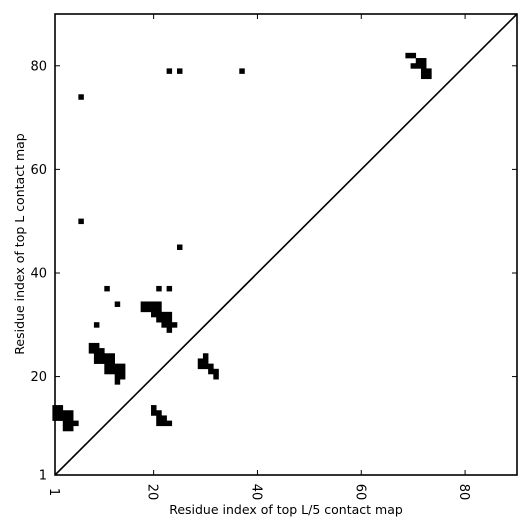 The height and width of the screenshot is (531, 531). Describe the element at coordinates (286, 509) in the screenshot. I see `x-axis-label: Residue index of top L/5 contact map` at that location.